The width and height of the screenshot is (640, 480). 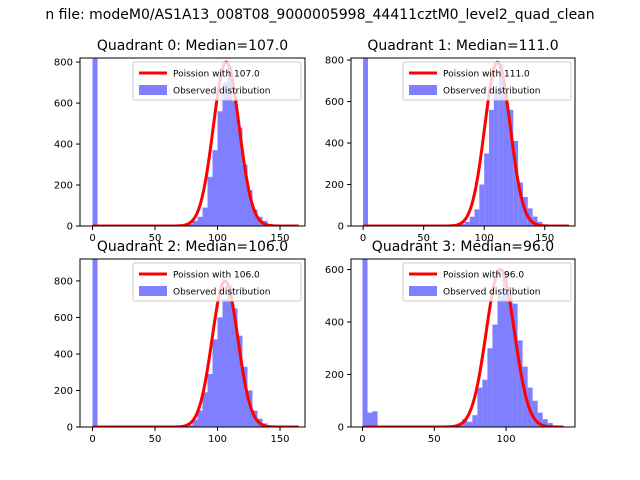 What do you see at coordinates (487, 282) in the screenshot?
I see `quadrant-3-legend: Poission with 96.0 Observed distribution` at bounding box center [487, 282].